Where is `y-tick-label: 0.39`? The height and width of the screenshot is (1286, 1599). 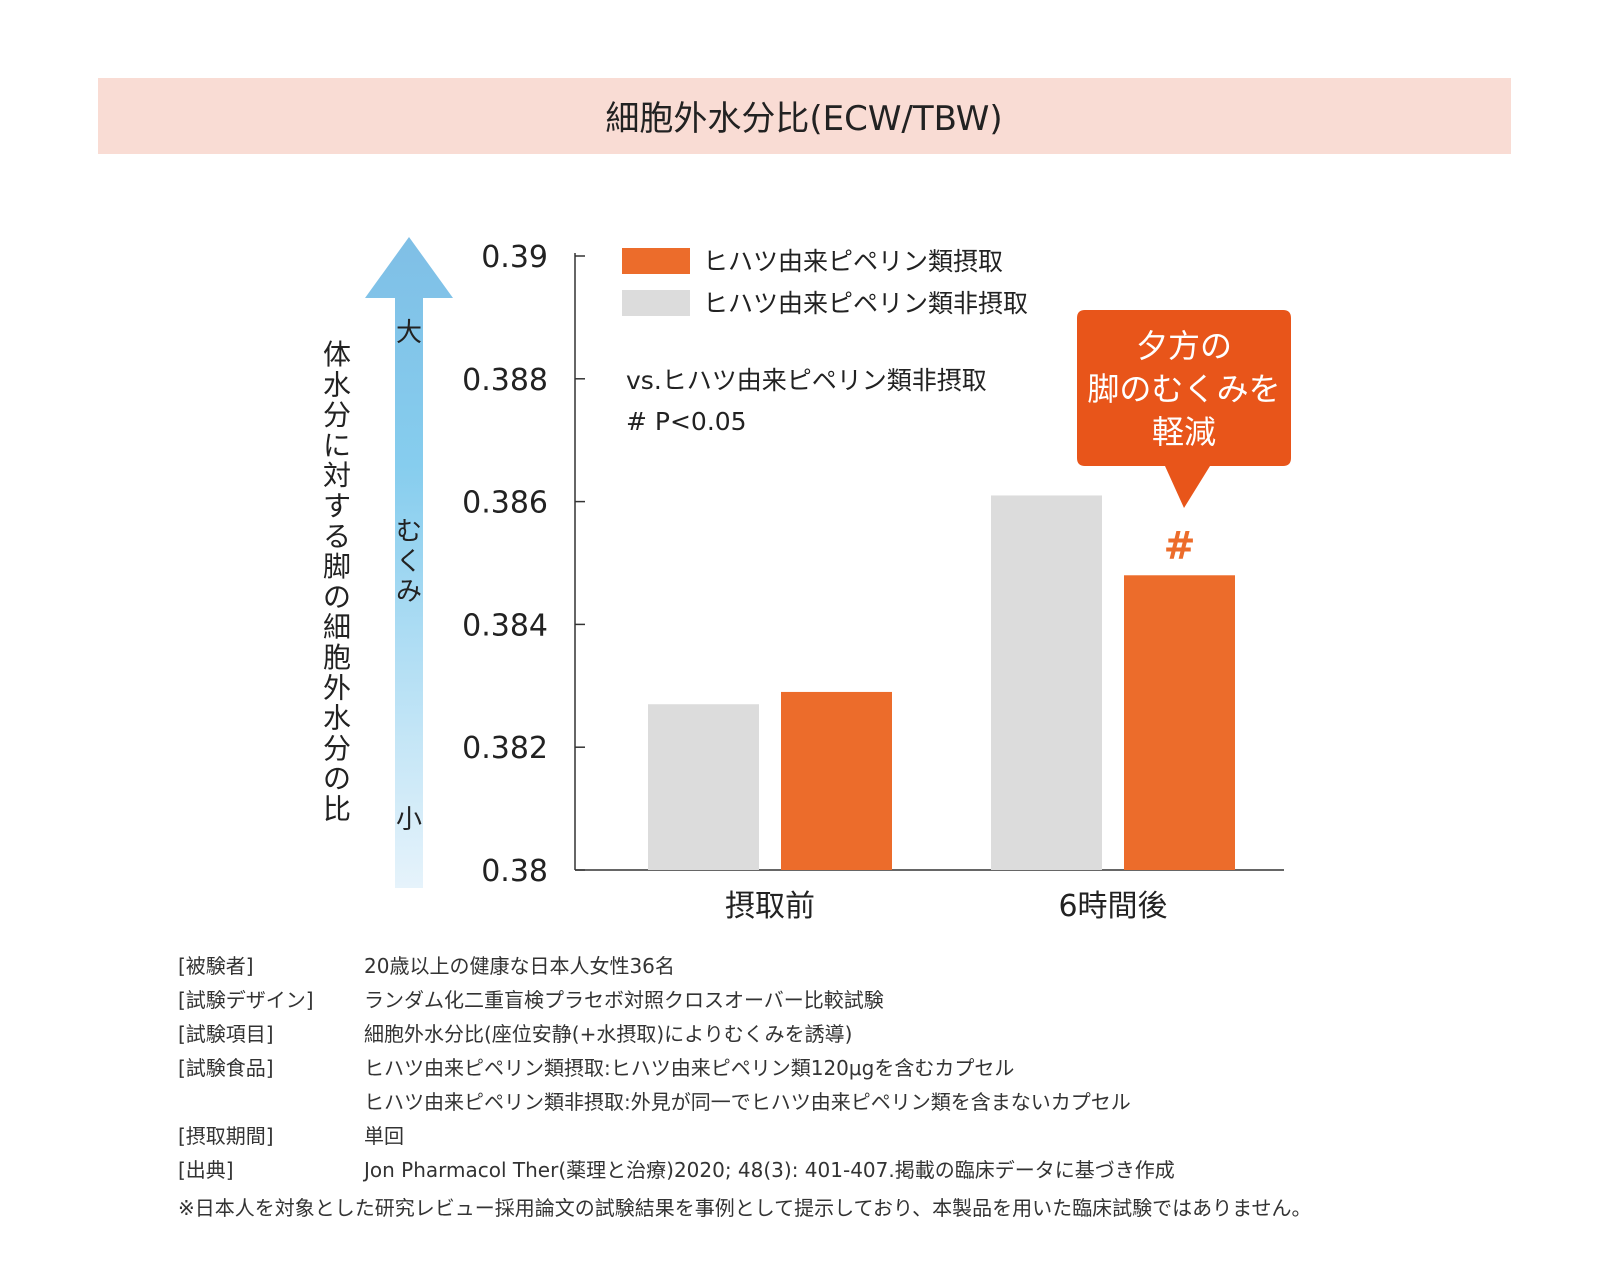 y-tick-label: 0.39 is located at coordinates (514, 257).